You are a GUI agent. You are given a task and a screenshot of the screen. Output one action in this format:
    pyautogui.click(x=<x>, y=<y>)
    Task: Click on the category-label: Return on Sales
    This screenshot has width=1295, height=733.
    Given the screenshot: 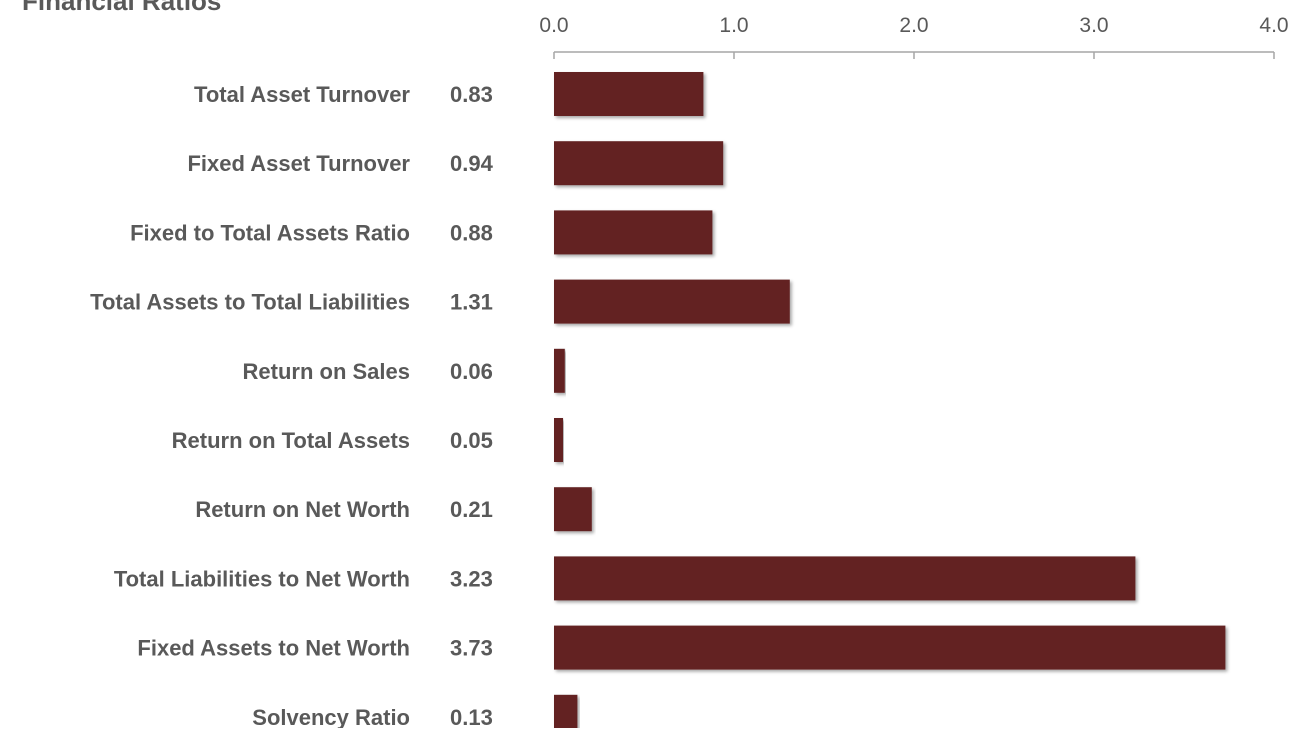 What is the action you would take?
    pyautogui.click(x=326, y=371)
    